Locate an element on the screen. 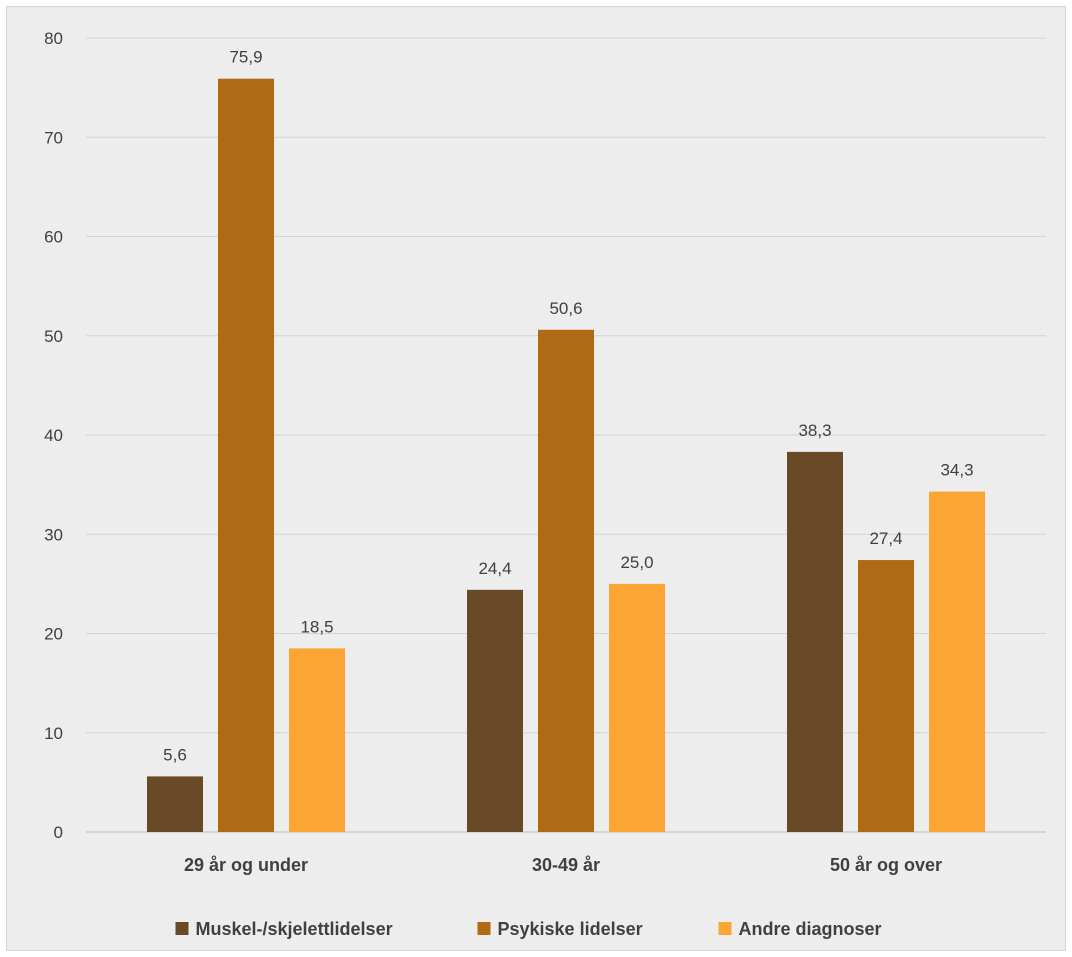 Image resolution: width=1072 pixels, height=957 pixels. data-label: 34,3 is located at coordinates (956, 470).